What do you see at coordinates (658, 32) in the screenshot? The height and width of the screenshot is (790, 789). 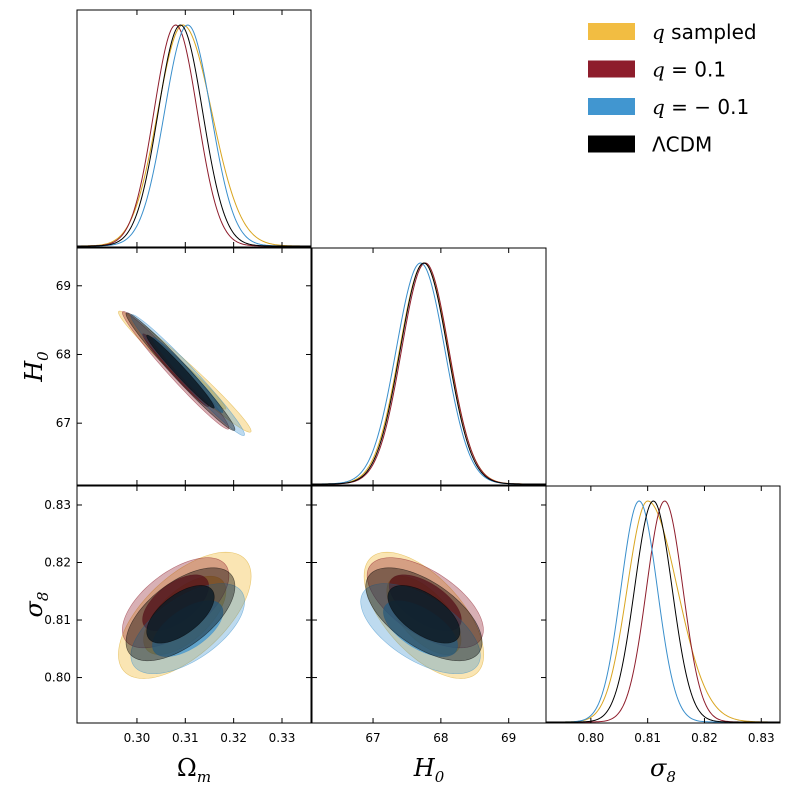 I see `legend-italic-0: q` at bounding box center [658, 32].